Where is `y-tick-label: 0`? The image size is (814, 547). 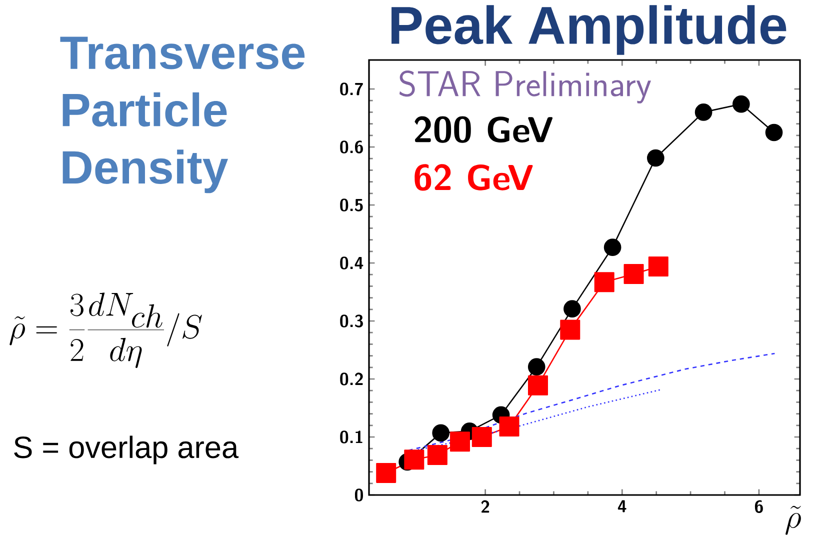
y-tick-label: 0 is located at coordinates (358, 495).